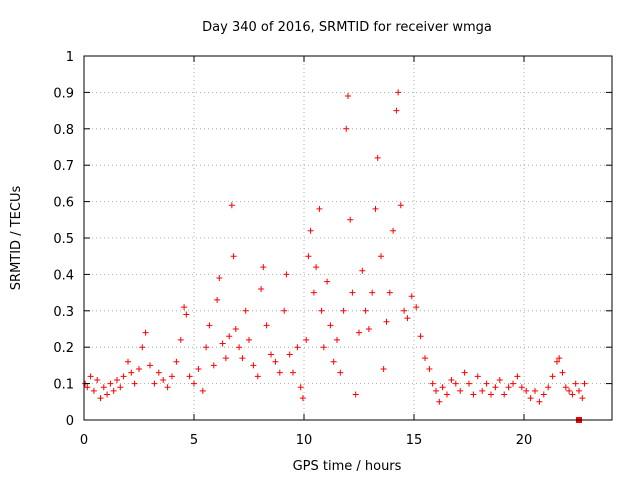 The width and height of the screenshot is (640, 480). What do you see at coordinates (63, 275) in the screenshot?
I see `y-tick-label: 0.4` at bounding box center [63, 275].